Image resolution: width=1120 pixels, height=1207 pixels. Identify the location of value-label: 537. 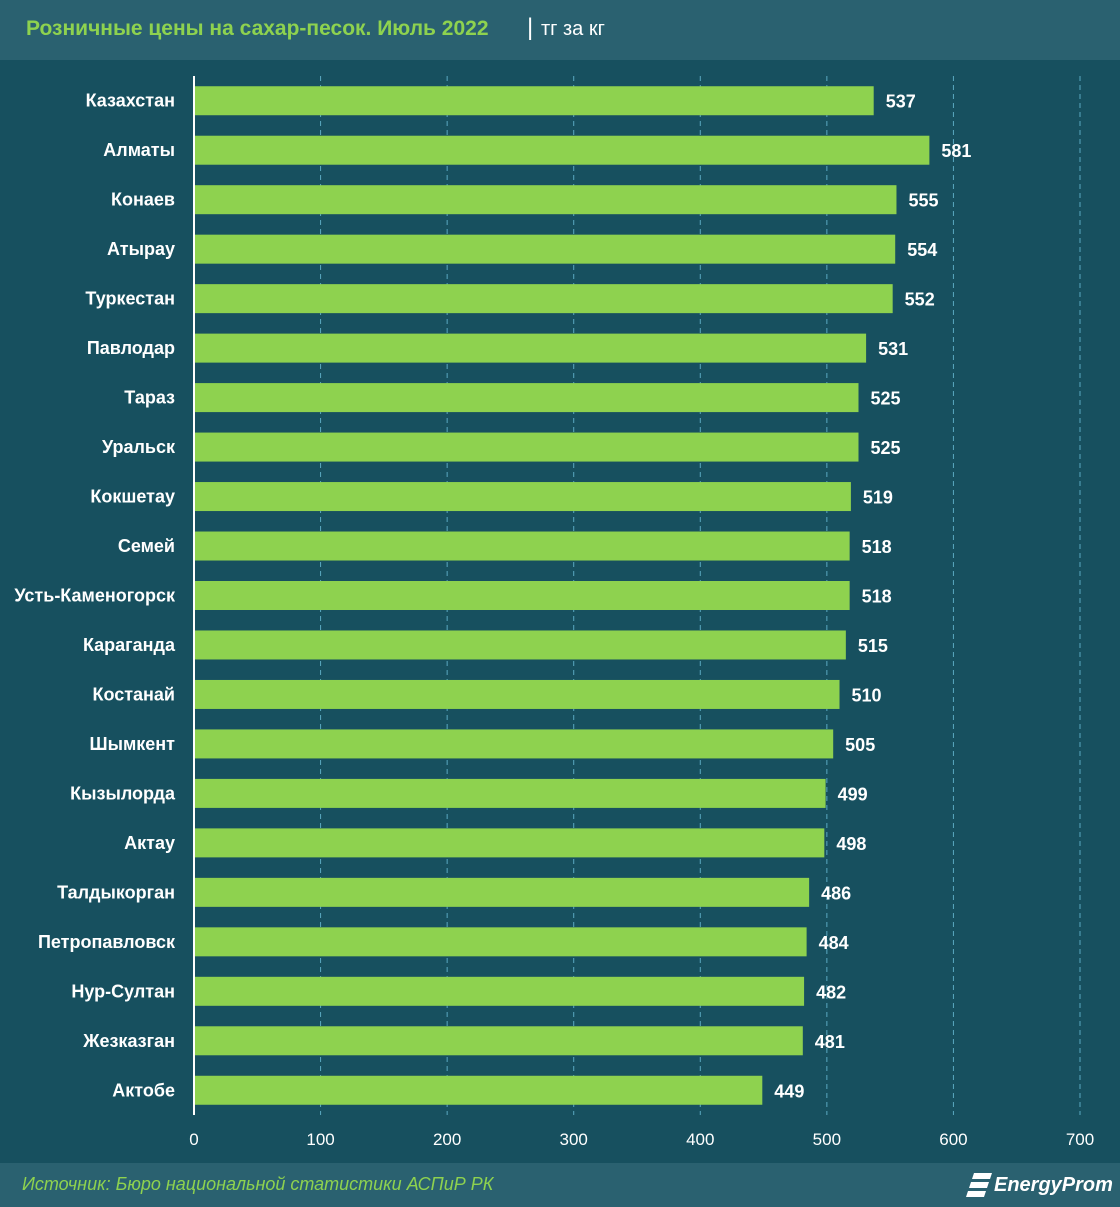
(901, 102).